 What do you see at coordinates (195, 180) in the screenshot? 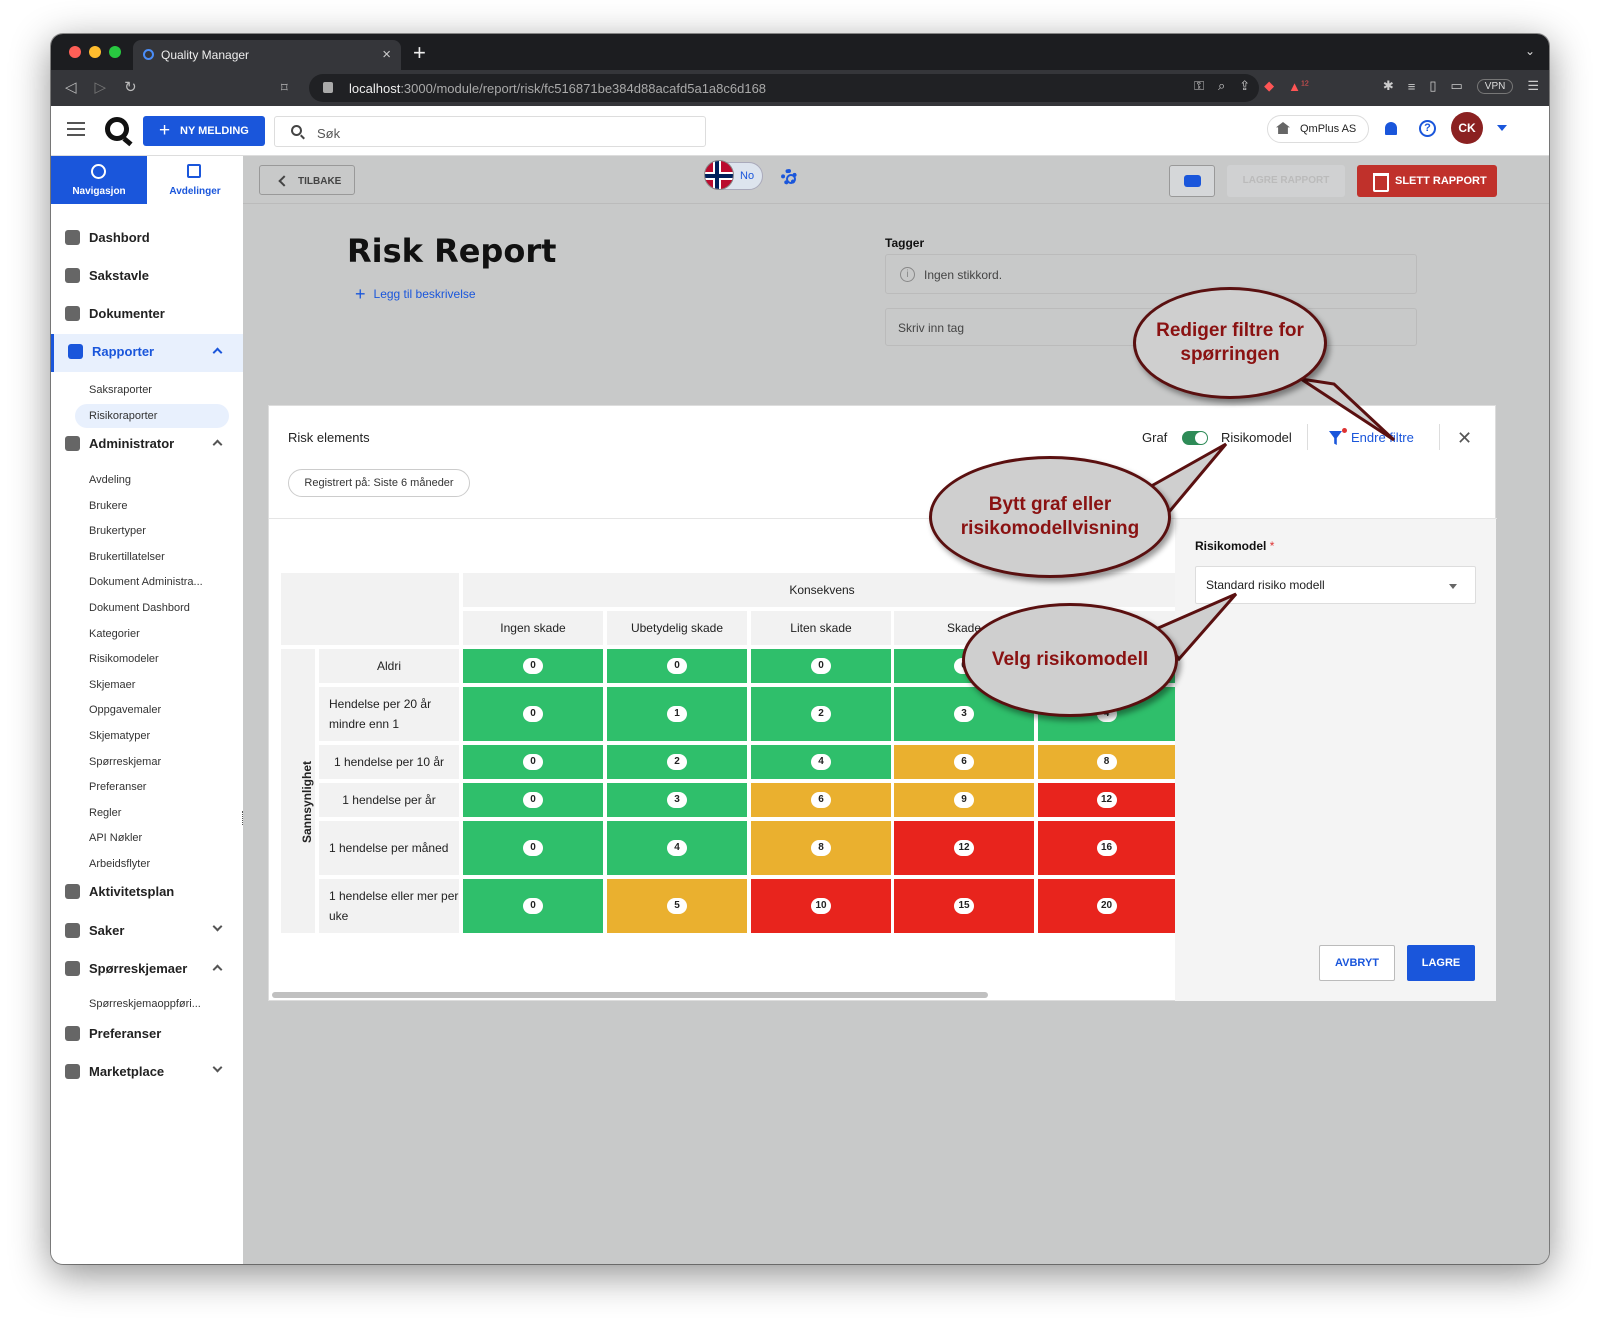
I see `tab-departments: Avdelinger` at bounding box center [195, 180].